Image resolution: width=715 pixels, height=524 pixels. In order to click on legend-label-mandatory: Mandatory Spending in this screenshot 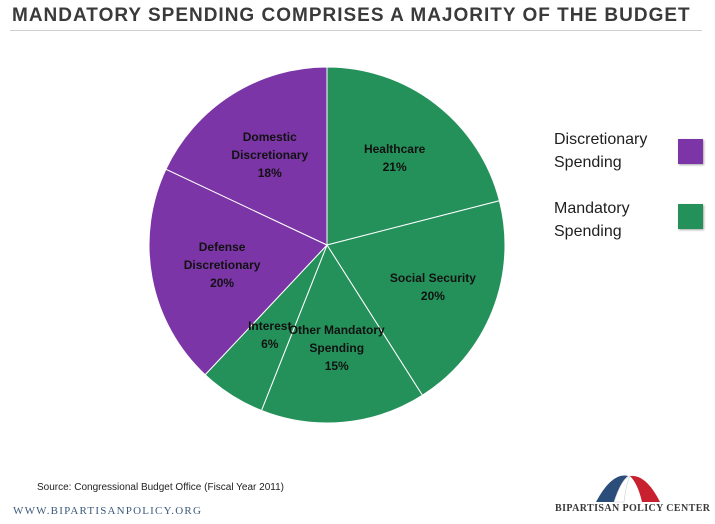, I will do `click(592, 220)`.